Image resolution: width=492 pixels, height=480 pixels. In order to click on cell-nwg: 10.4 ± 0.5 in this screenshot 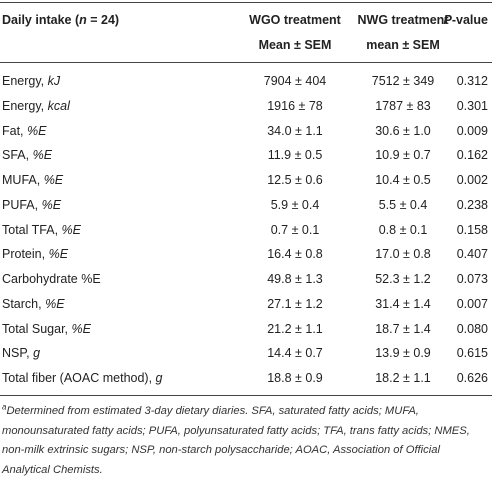, I will do `click(403, 180)`.